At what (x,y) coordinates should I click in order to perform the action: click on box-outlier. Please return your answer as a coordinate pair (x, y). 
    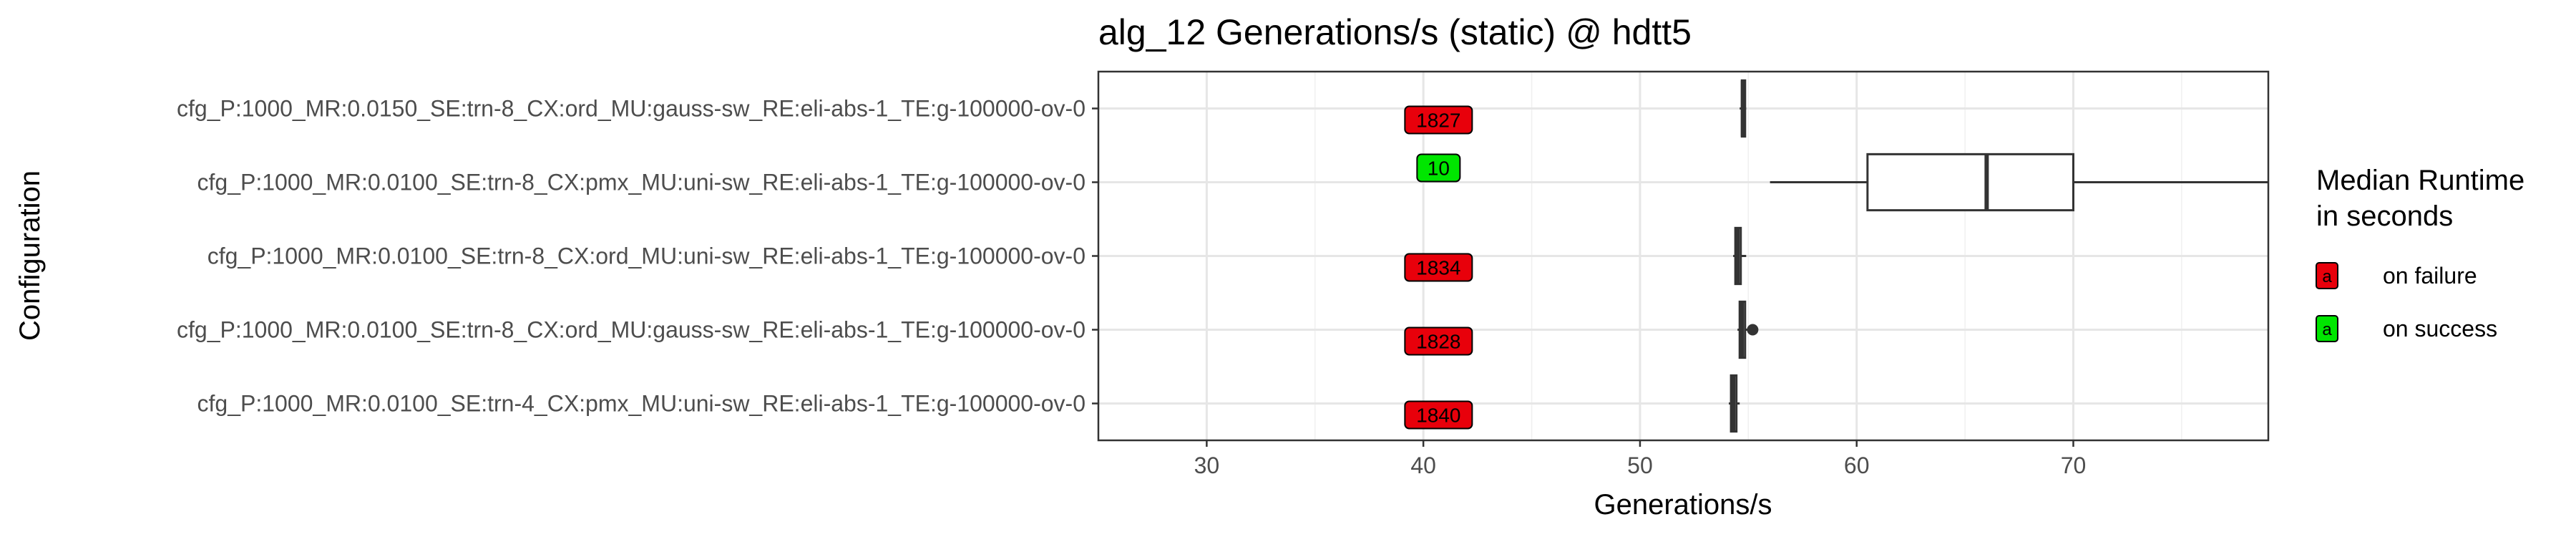
    Looking at the image, I should click on (1753, 330).